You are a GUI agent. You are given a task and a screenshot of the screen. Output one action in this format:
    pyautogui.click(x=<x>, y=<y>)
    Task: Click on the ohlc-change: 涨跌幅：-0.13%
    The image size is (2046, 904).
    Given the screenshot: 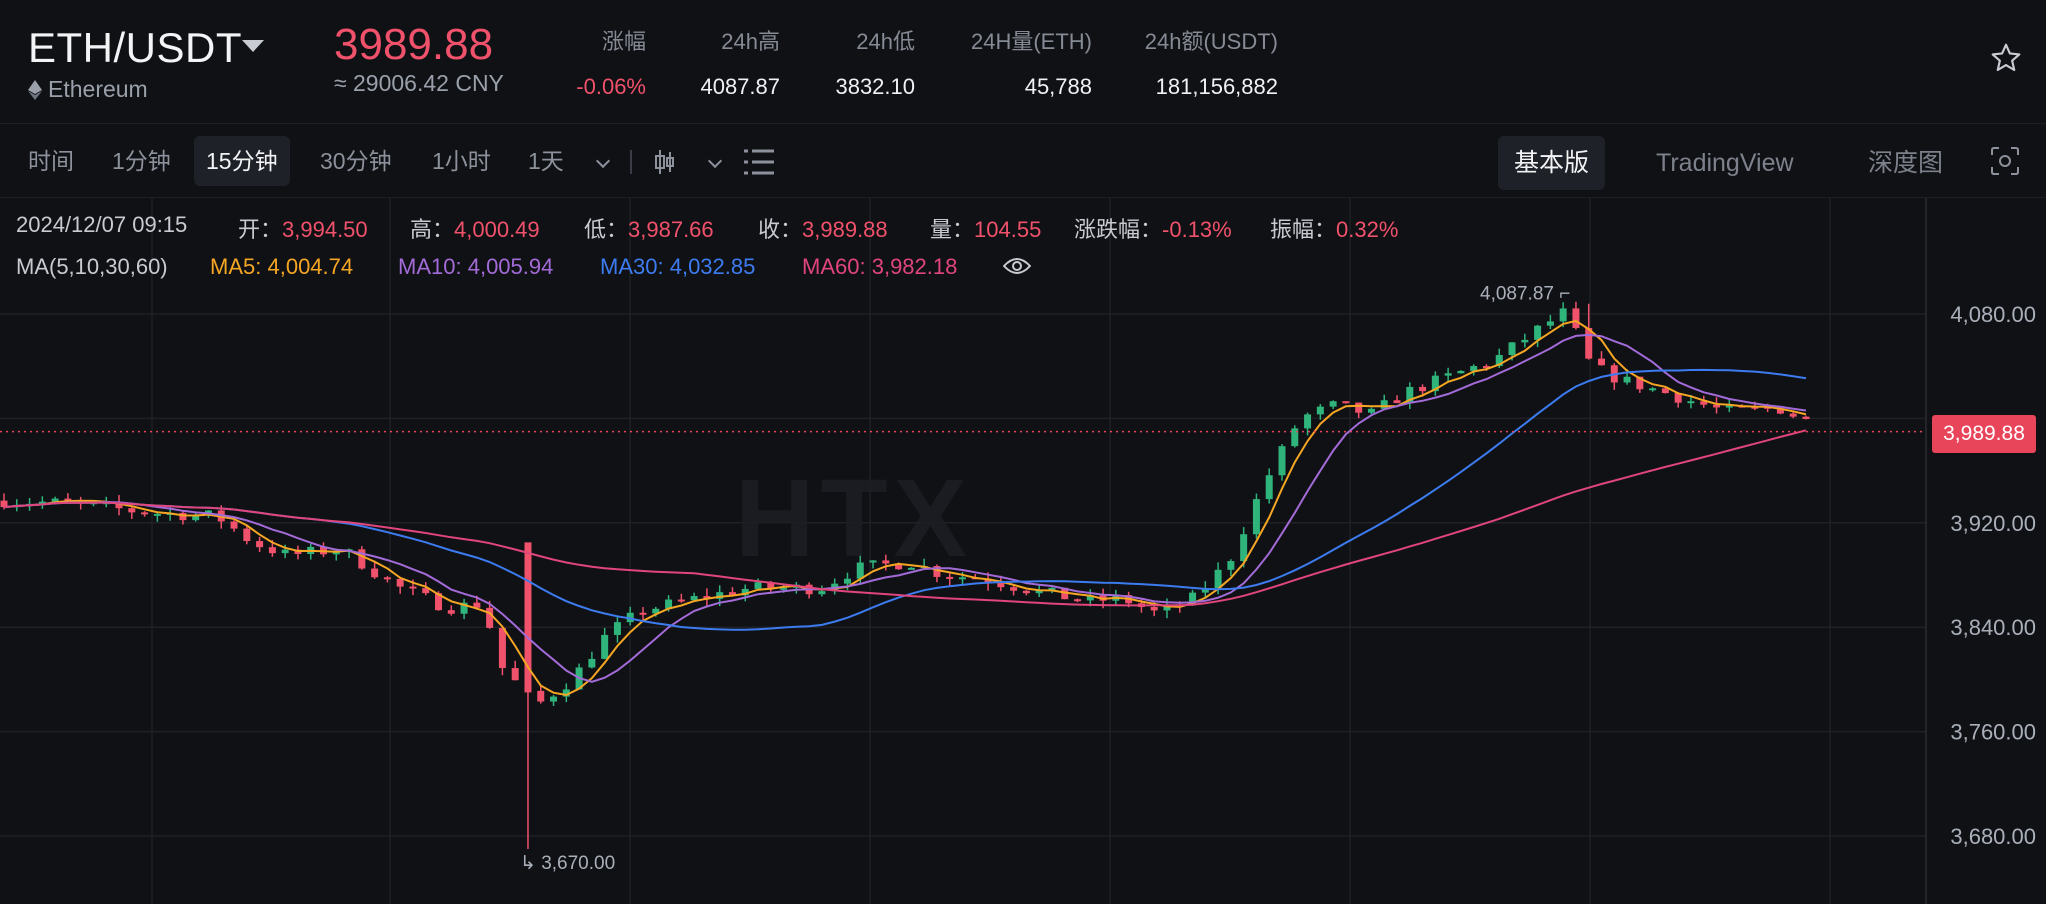 What is the action you would take?
    pyautogui.click(x=1153, y=228)
    